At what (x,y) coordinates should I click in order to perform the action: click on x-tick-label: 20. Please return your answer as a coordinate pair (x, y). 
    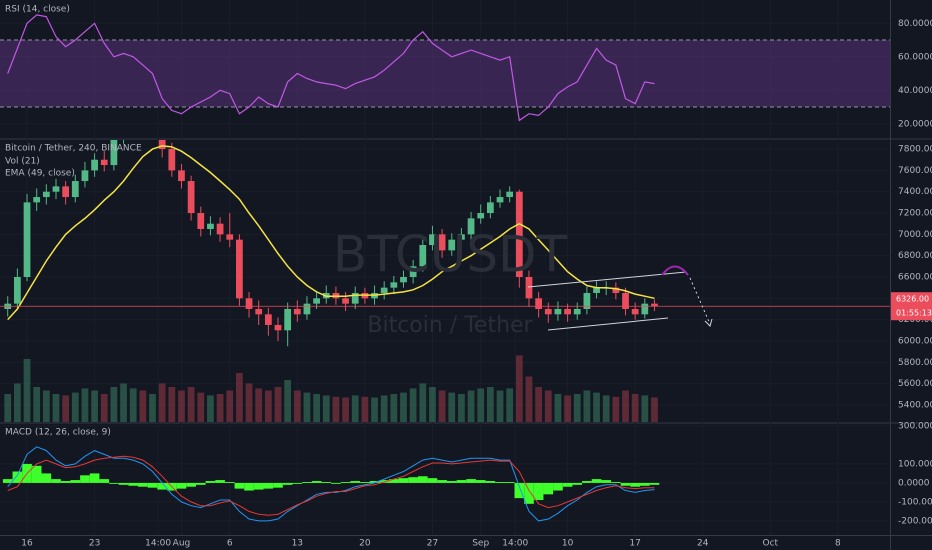
    Looking at the image, I should click on (365, 544).